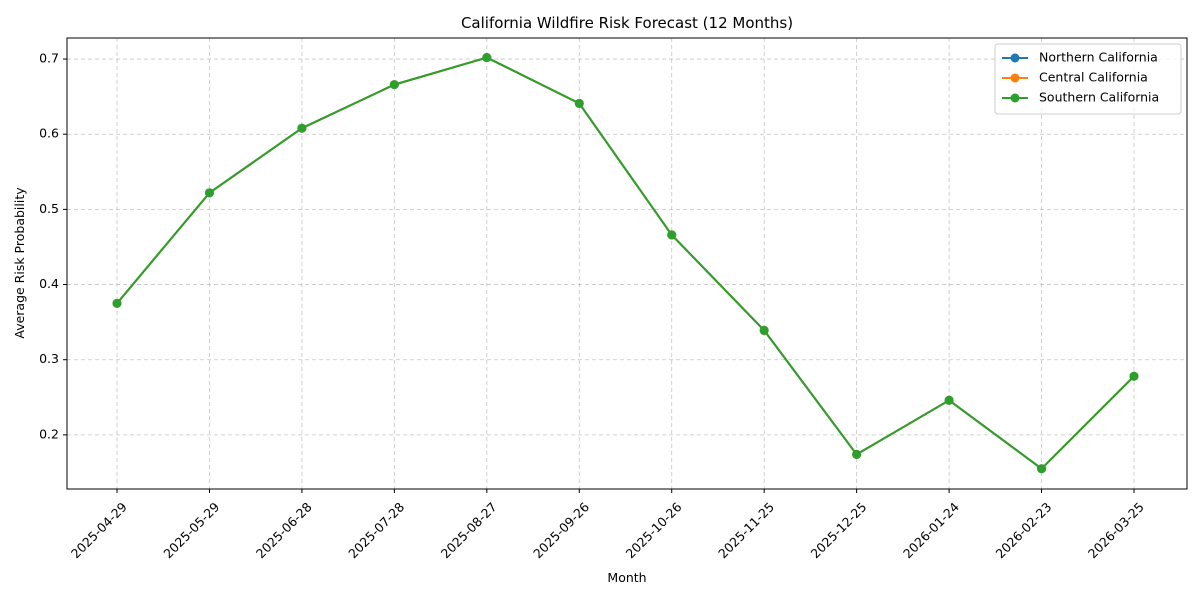 The width and height of the screenshot is (1200, 600). I want to click on x-tick-label: 2025-04-29, so click(99, 530).